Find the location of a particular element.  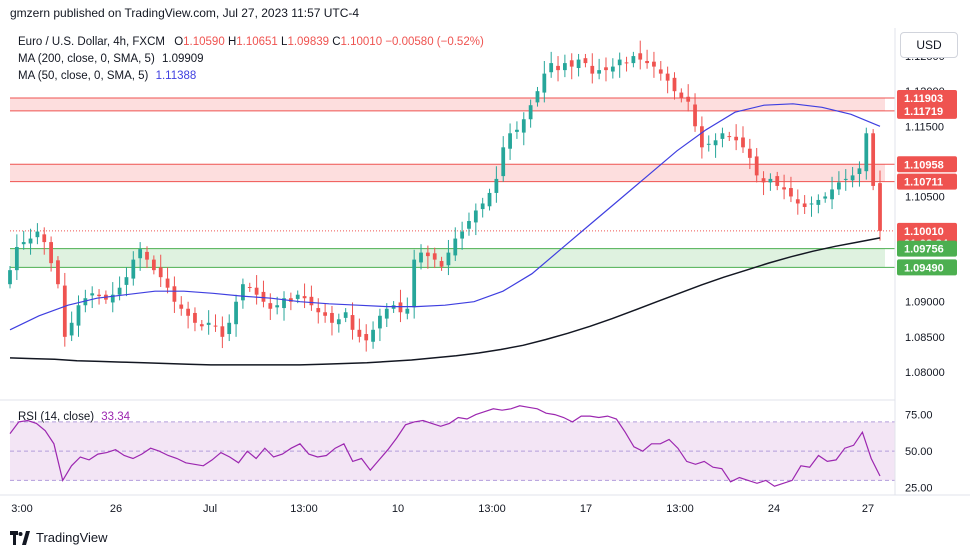

low-value: 1.09839 is located at coordinates (308, 42).